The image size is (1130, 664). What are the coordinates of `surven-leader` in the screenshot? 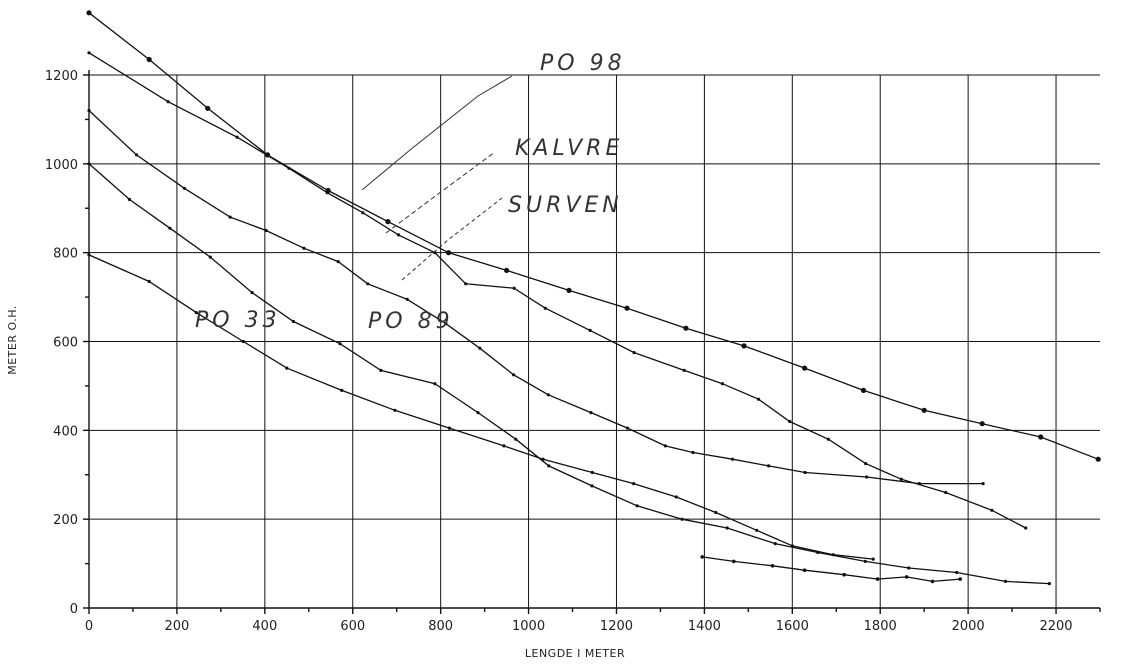 It's located at (452, 239).